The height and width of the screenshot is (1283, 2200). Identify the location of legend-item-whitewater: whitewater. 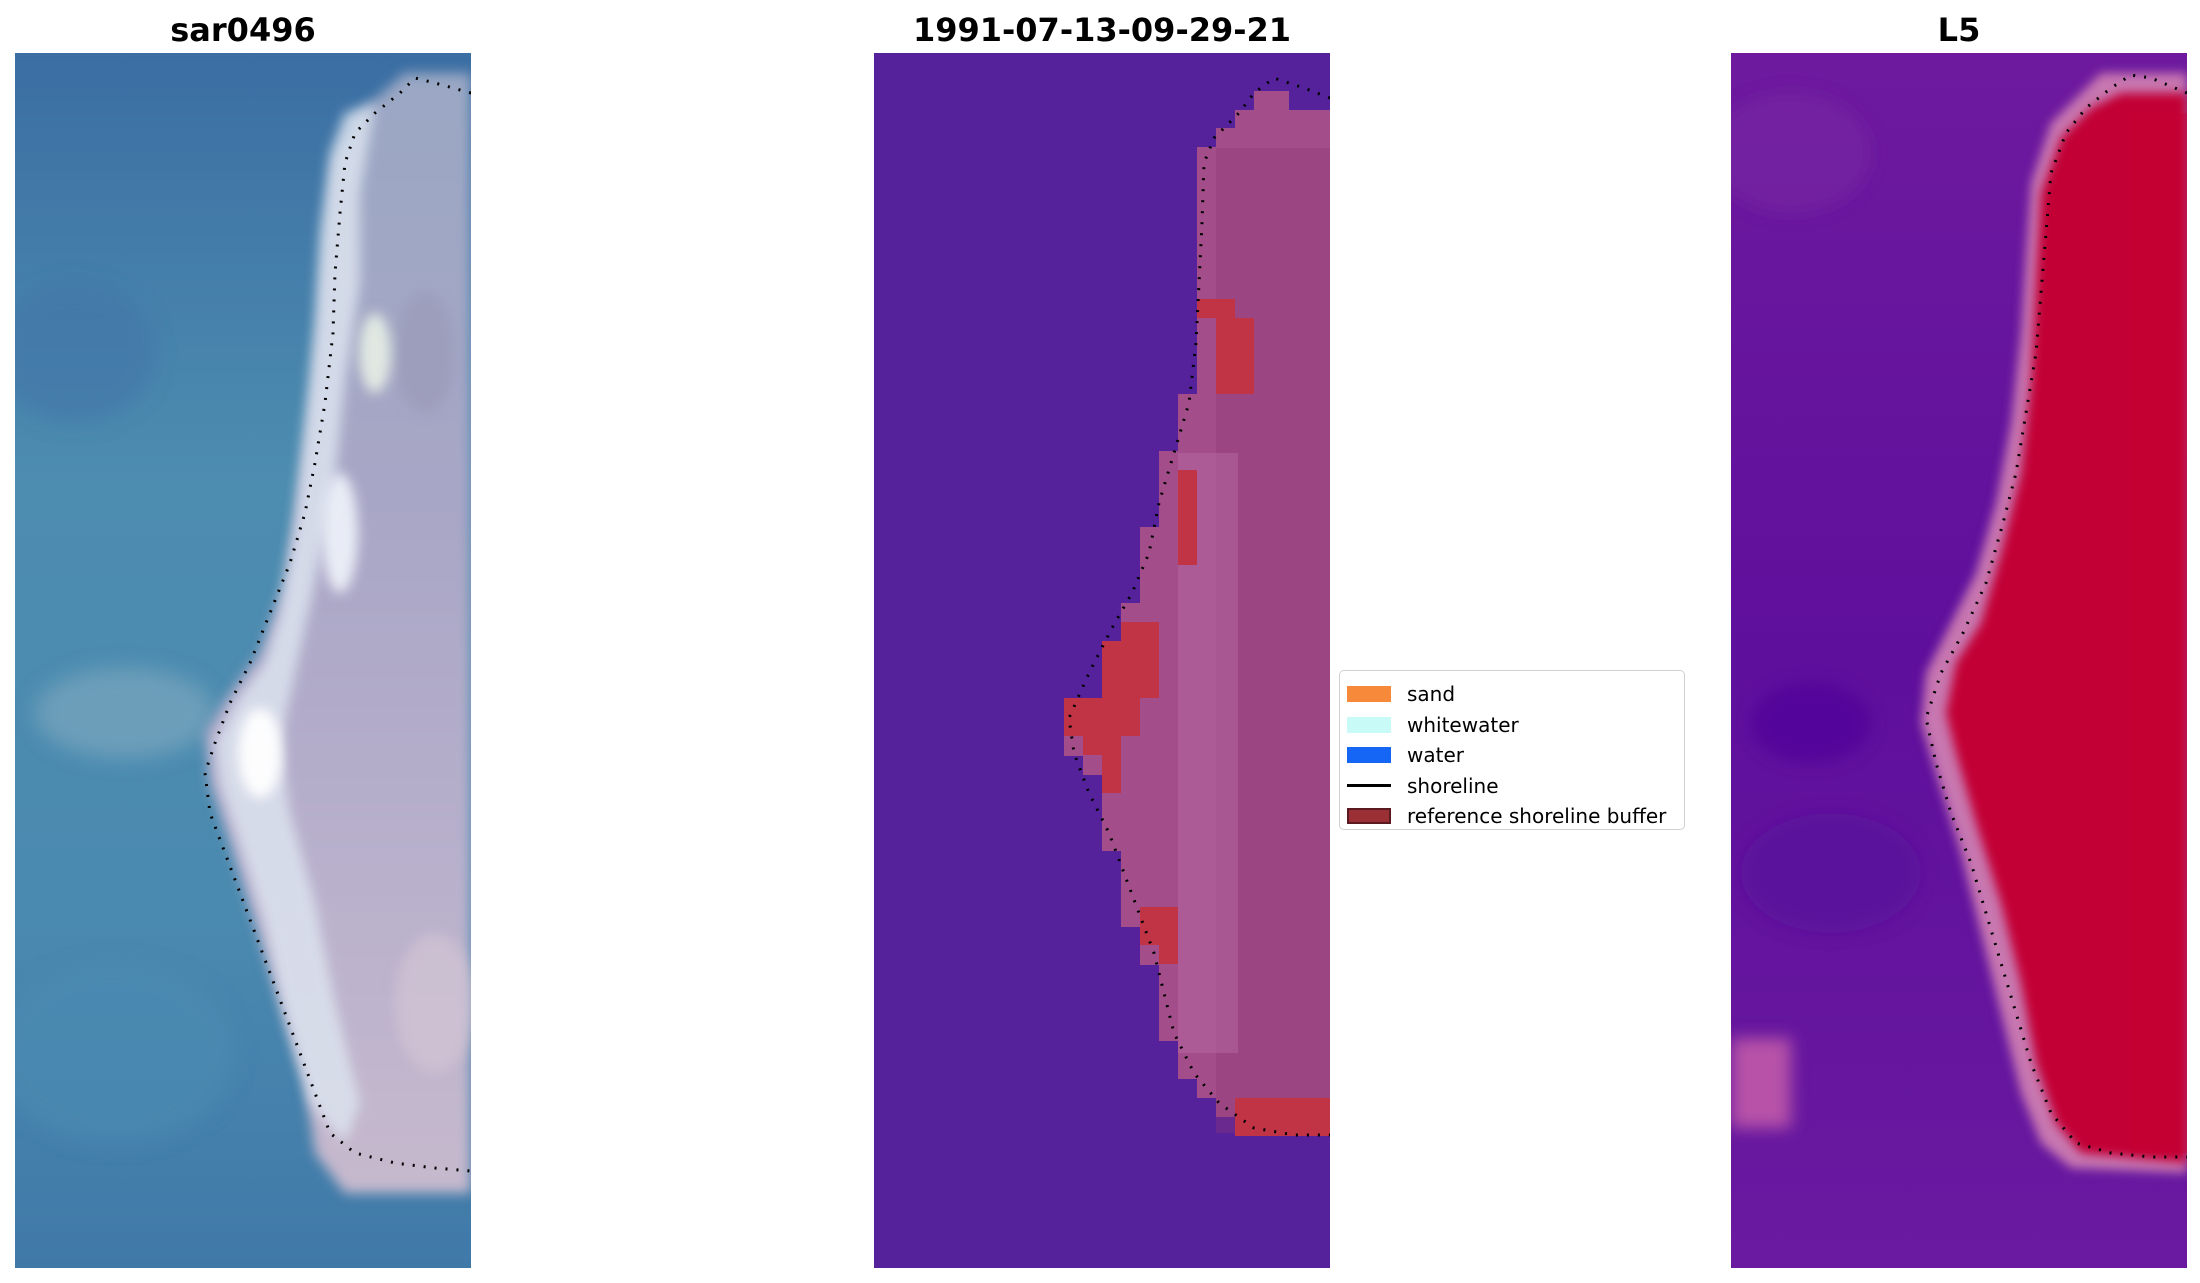
(1510, 725).